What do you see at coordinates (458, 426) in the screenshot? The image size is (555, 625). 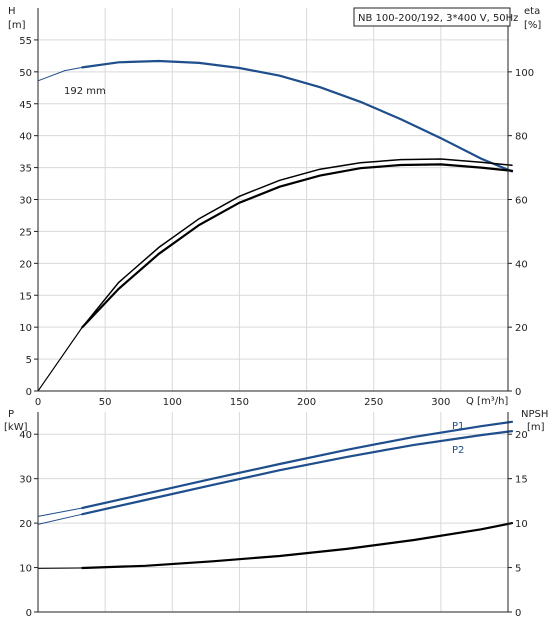 I see `series-label-p1: P1` at bounding box center [458, 426].